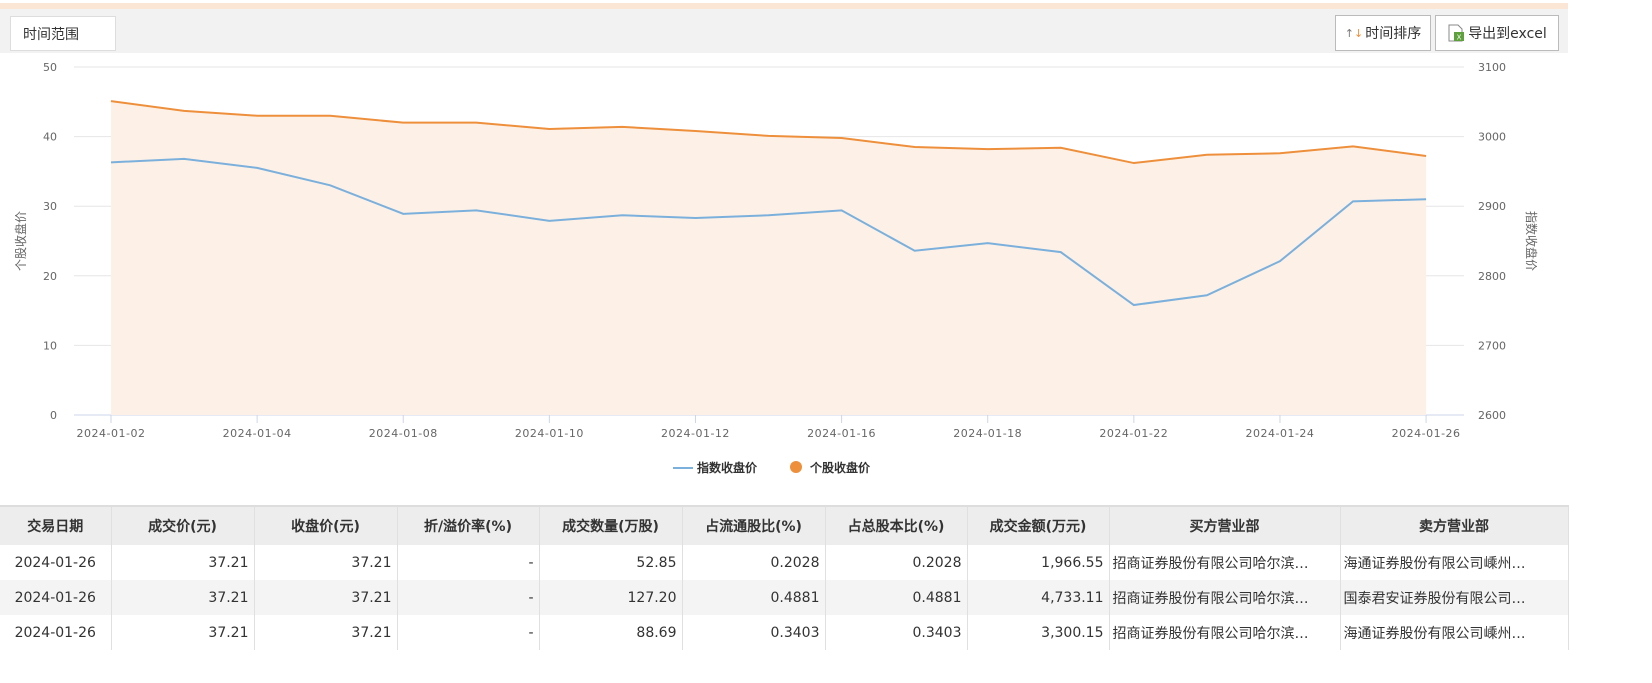 This screenshot has height=683, width=1652. Describe the element at coordinates (1038, 632) in the screenshot. I see `table-cell: 3,300.15` at that location.